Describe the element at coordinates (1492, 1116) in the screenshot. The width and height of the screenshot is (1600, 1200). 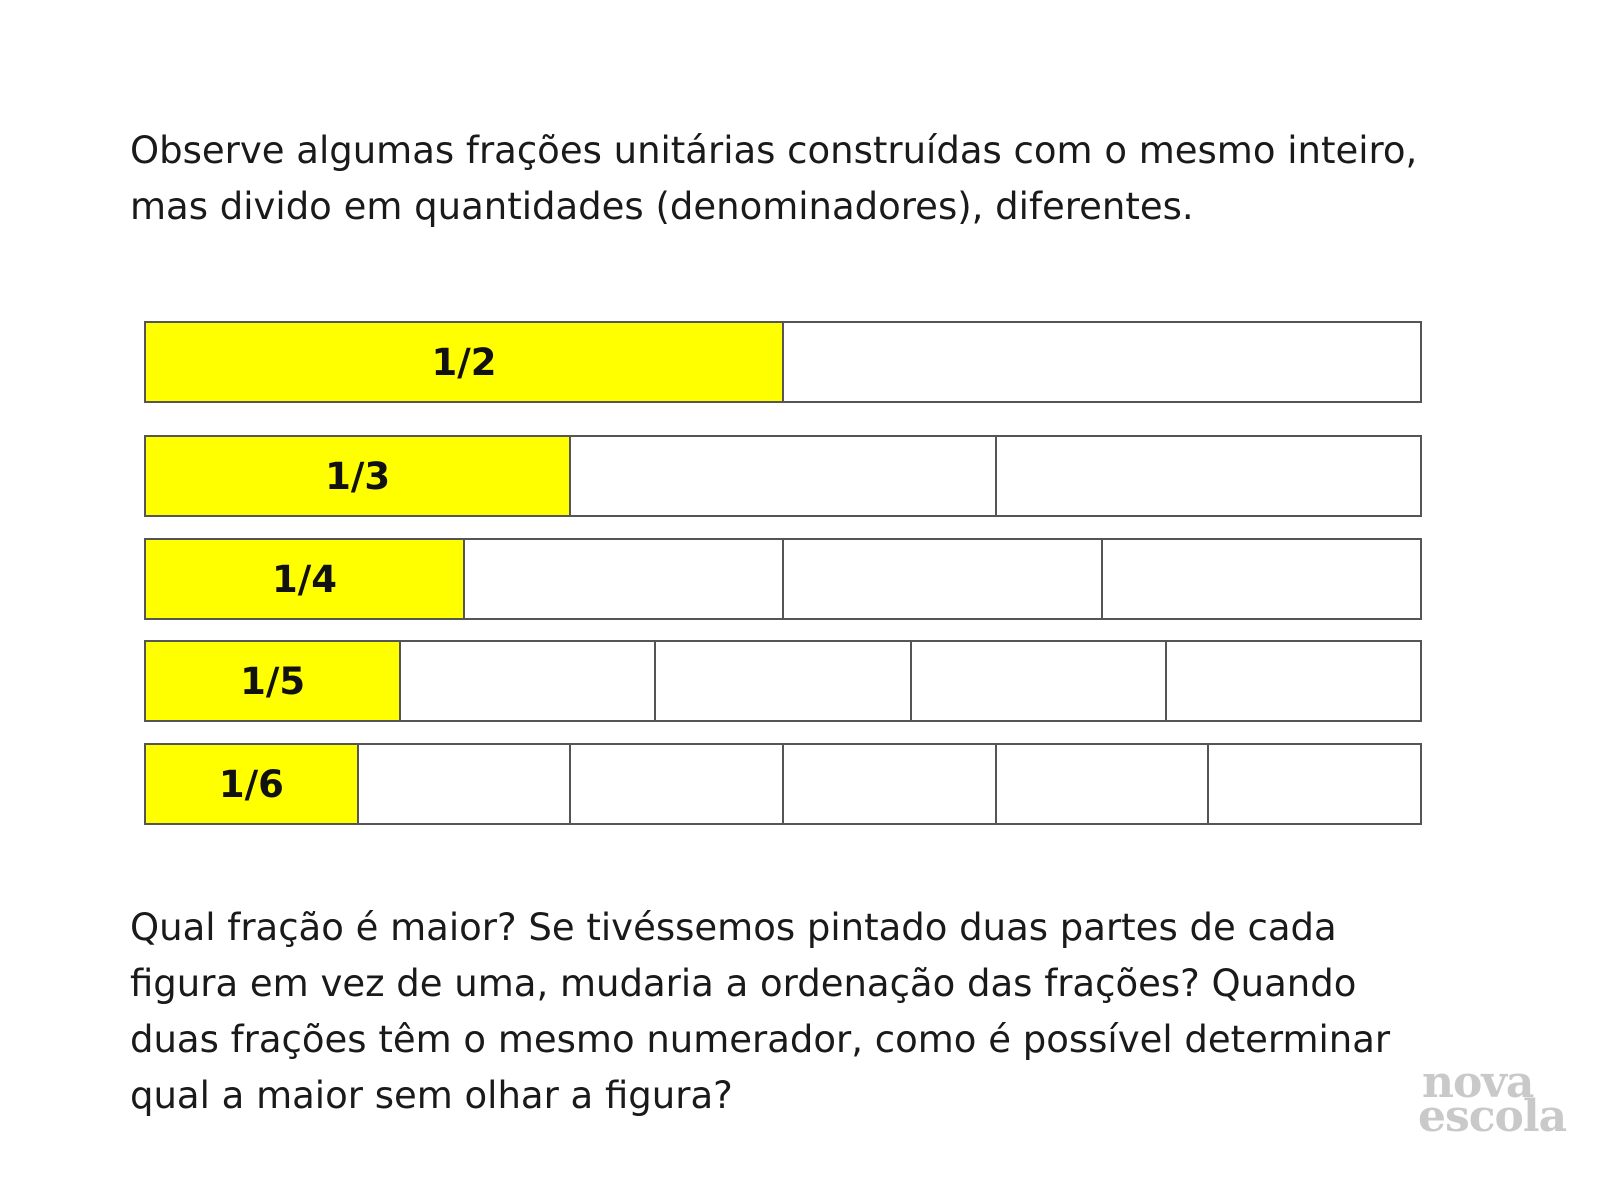
I see `logo-line-escola: escola` at that location.